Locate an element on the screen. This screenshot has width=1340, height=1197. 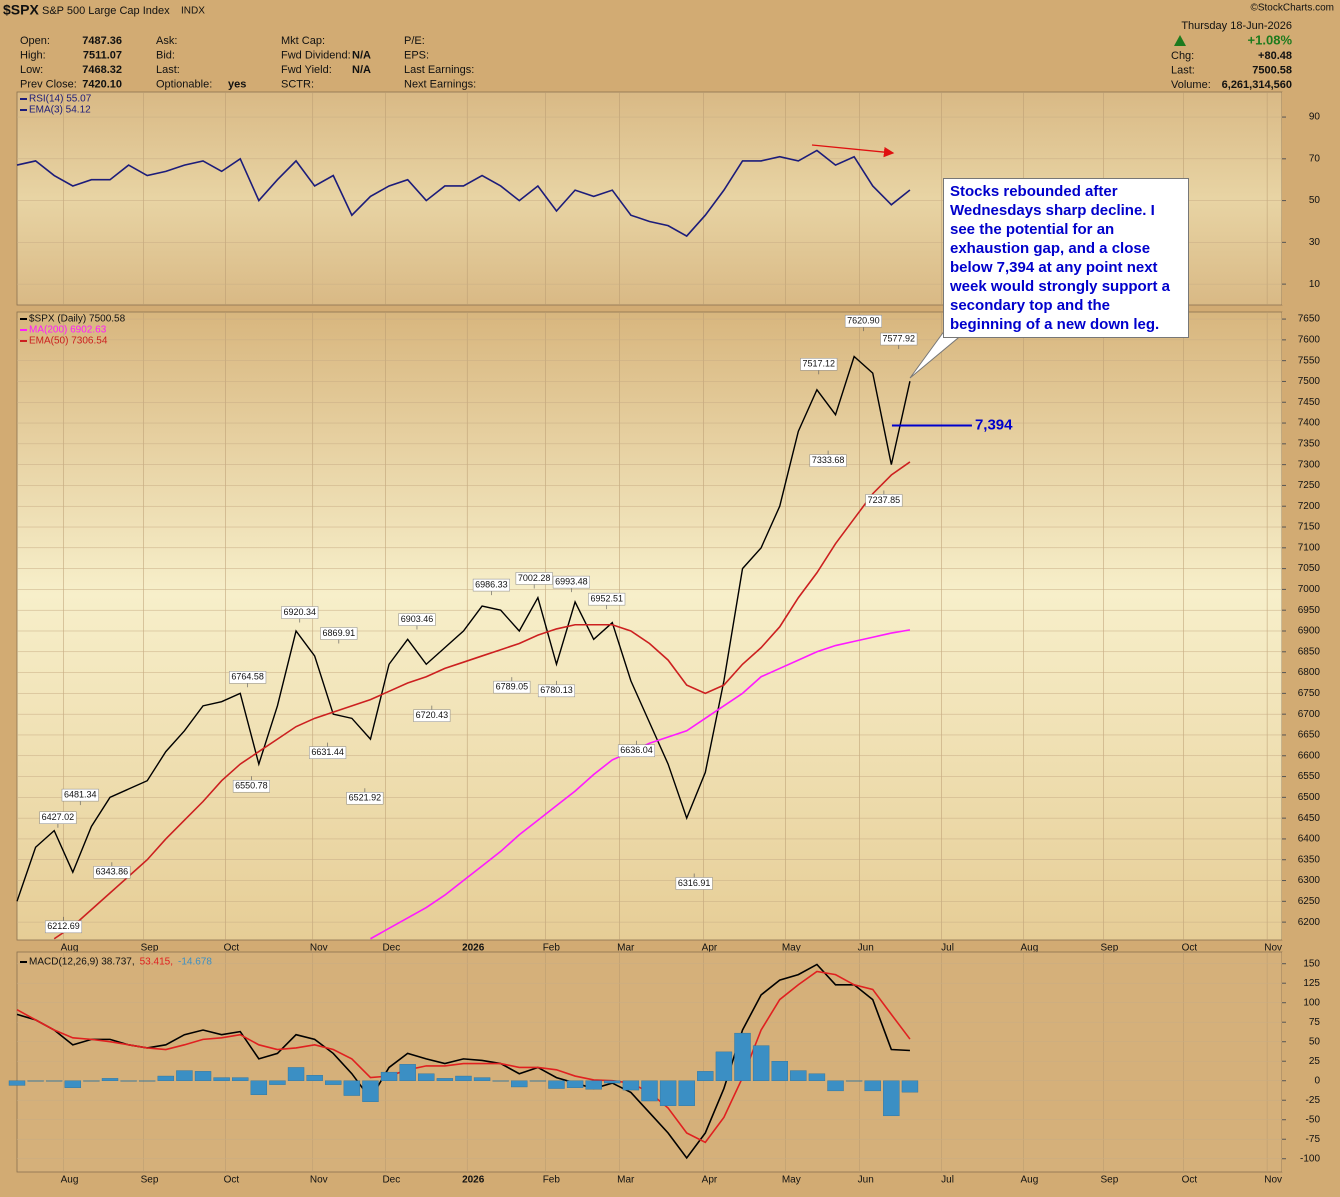
field-label: Last Earnings: is located at coordinates (439, 70).